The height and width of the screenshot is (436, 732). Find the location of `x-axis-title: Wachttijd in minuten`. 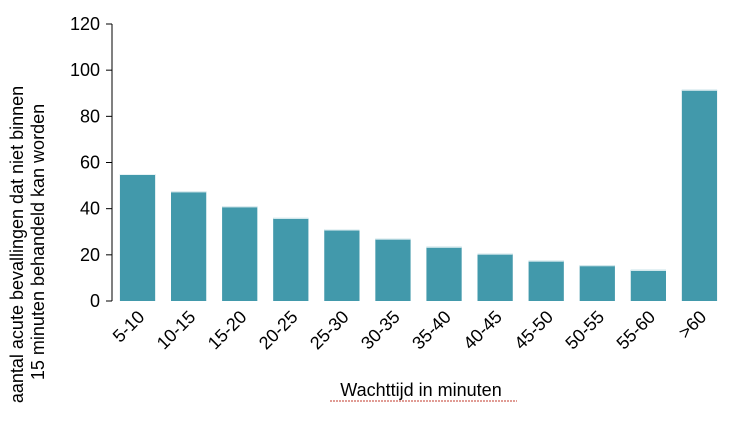

x-axis-title: Wachttijd in minuten is located at coordinates (420, 390).